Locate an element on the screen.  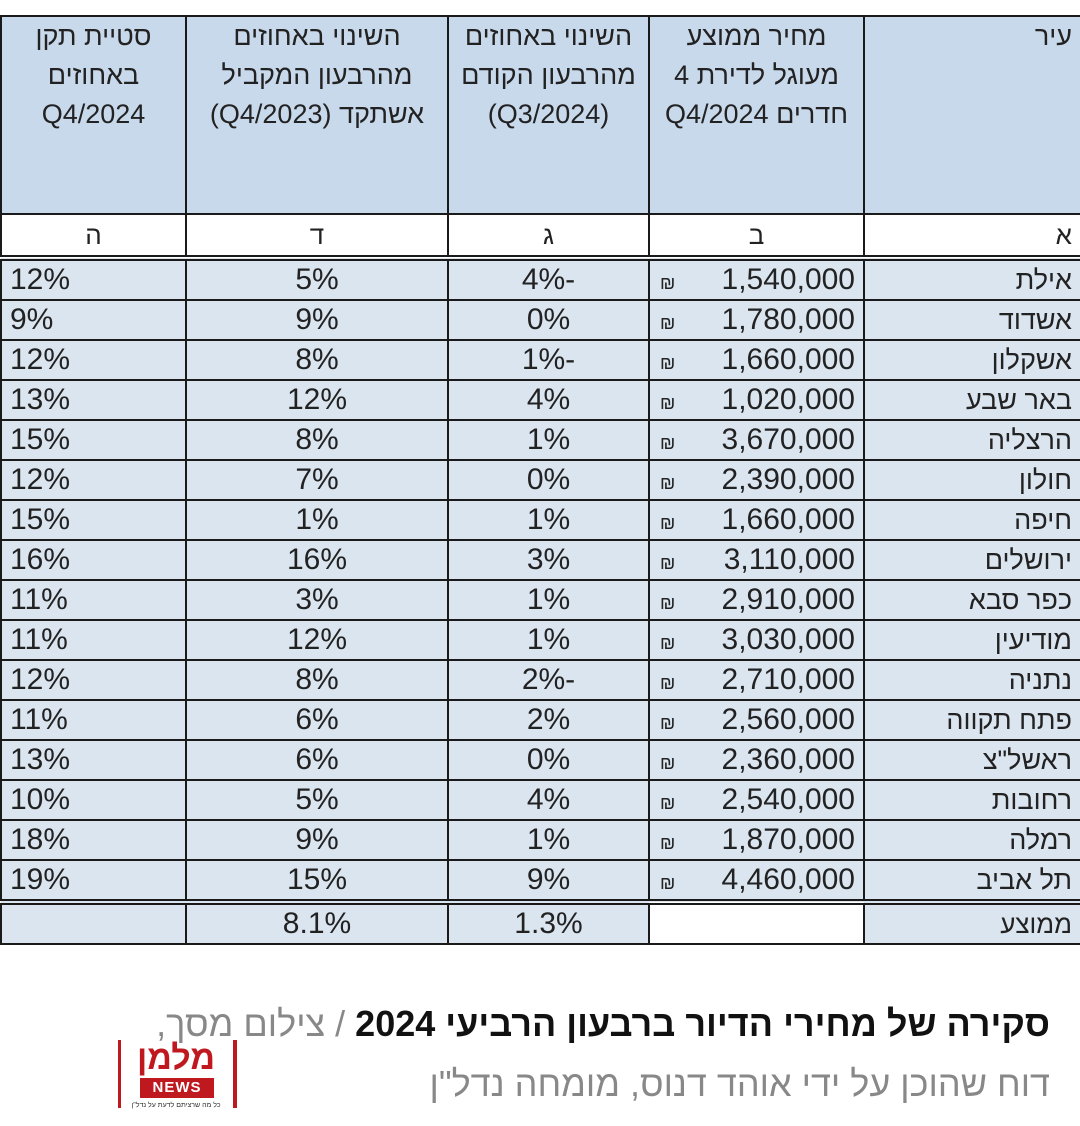
cell-price: 1,660,000 ₪ is located at coordinates (756, 360).